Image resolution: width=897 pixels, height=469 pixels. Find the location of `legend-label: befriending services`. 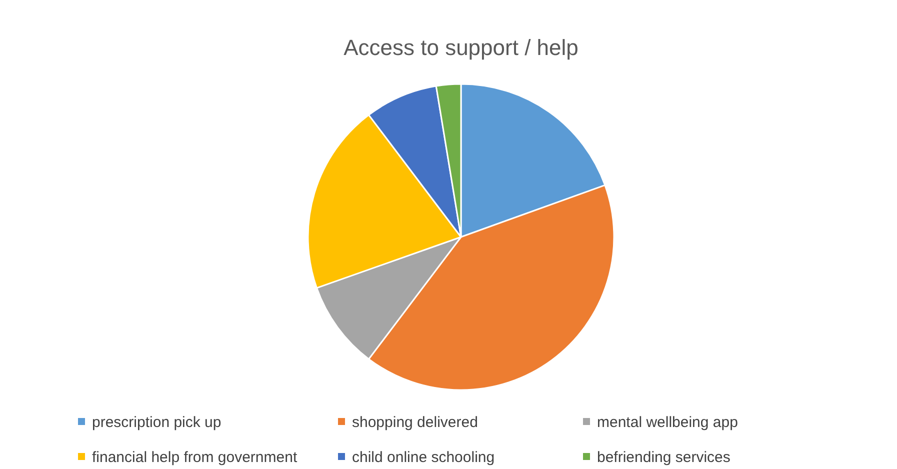

legend-label: befriending services is located at coordinates (663, 457).